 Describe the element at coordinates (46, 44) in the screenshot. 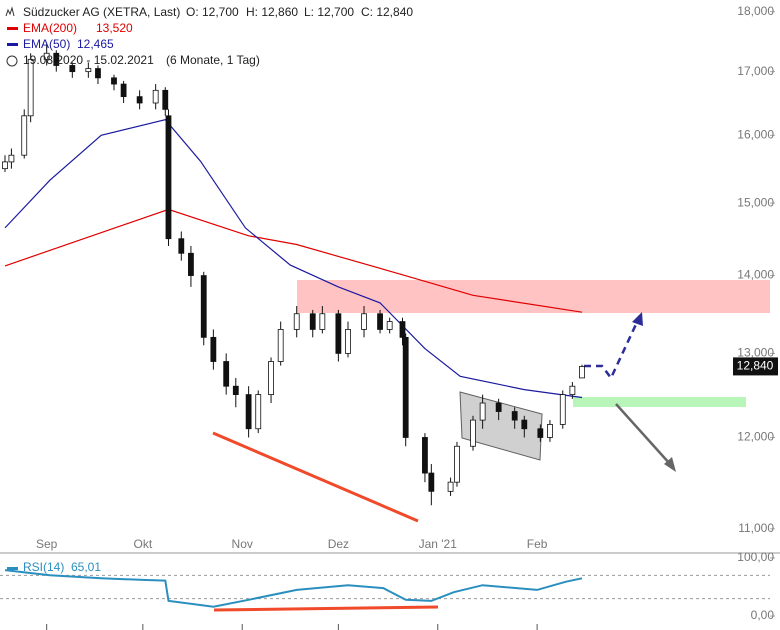

I see `legend-label: EMA(50)` at that location.